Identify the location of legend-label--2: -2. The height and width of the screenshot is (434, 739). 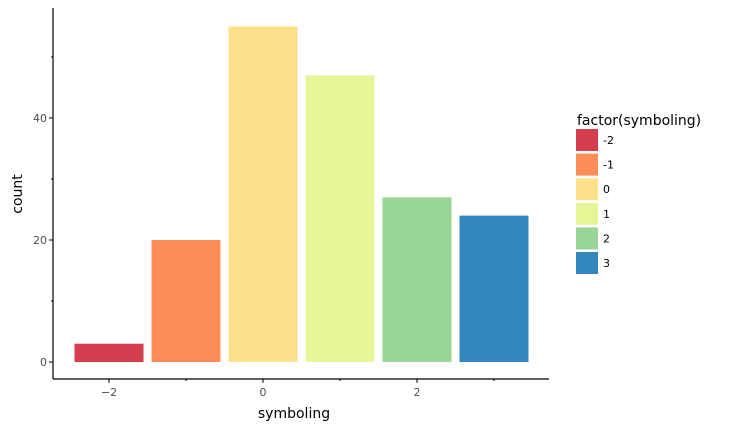
(608, 140).